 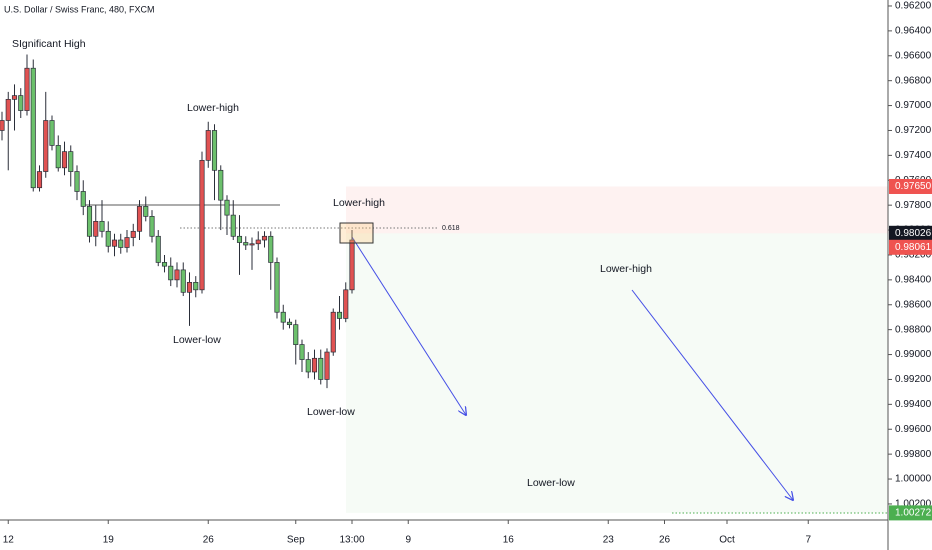 I want to click on y-tick-label: 0.96400, so click(x=913, y=31).